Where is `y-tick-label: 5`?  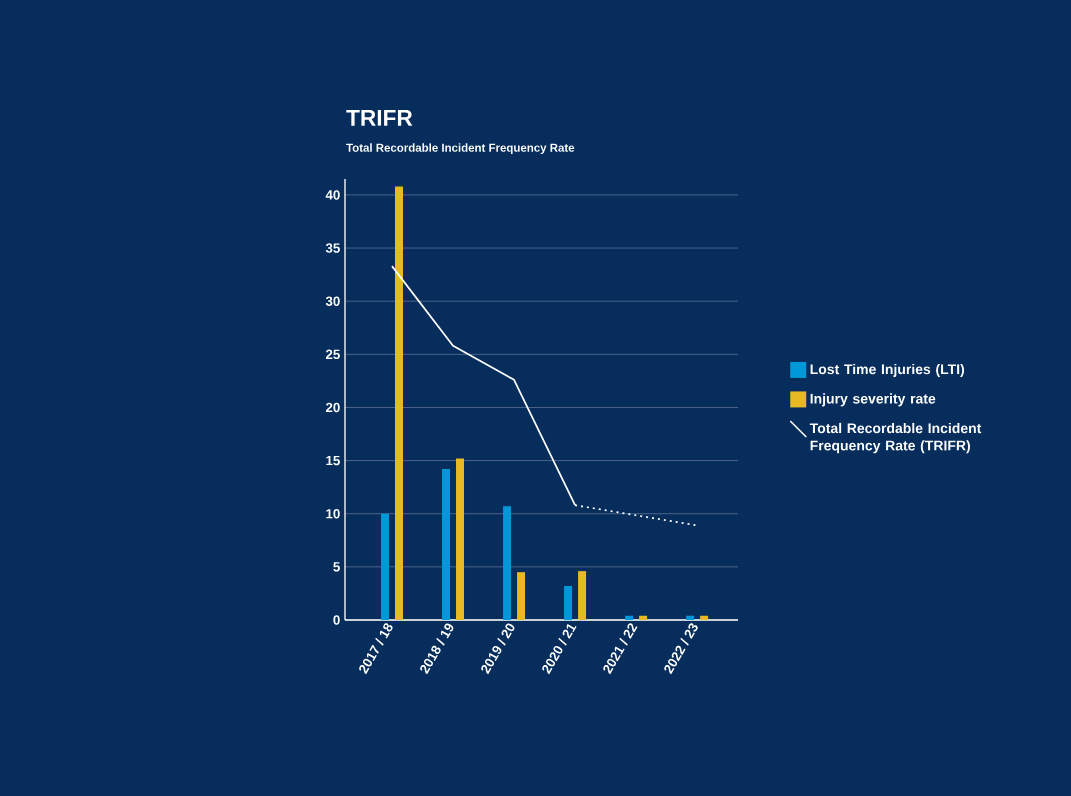
y-tick-label: 5 is located at coordinates (336, 567).